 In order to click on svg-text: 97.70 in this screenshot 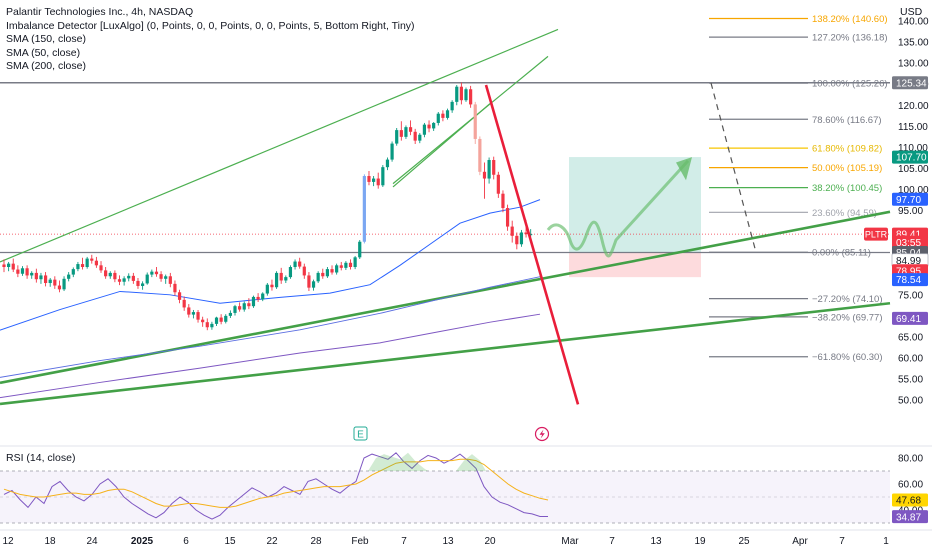, I will do `click(908, 200)`.